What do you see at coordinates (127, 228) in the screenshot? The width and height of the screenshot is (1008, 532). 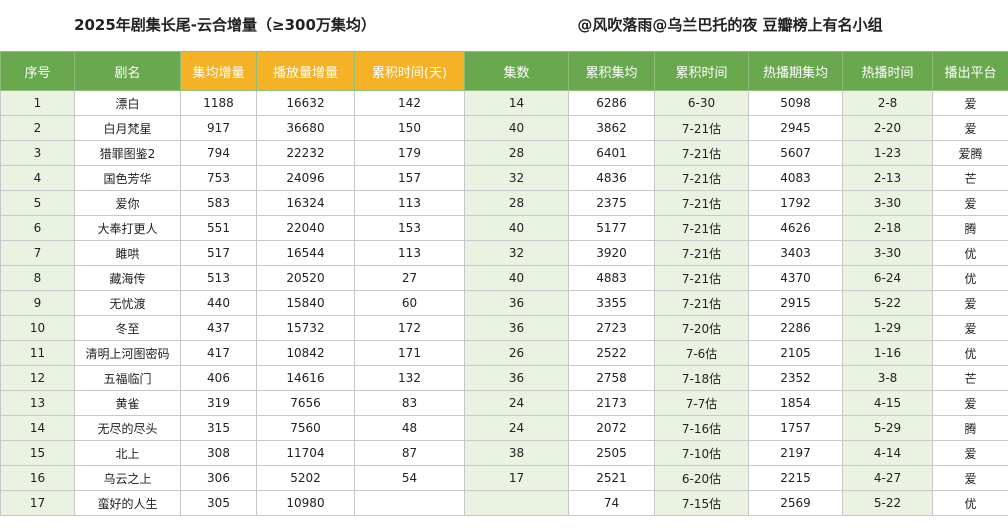 I see `cell-title: 大奉打更人` at bounding box center [127, 228].